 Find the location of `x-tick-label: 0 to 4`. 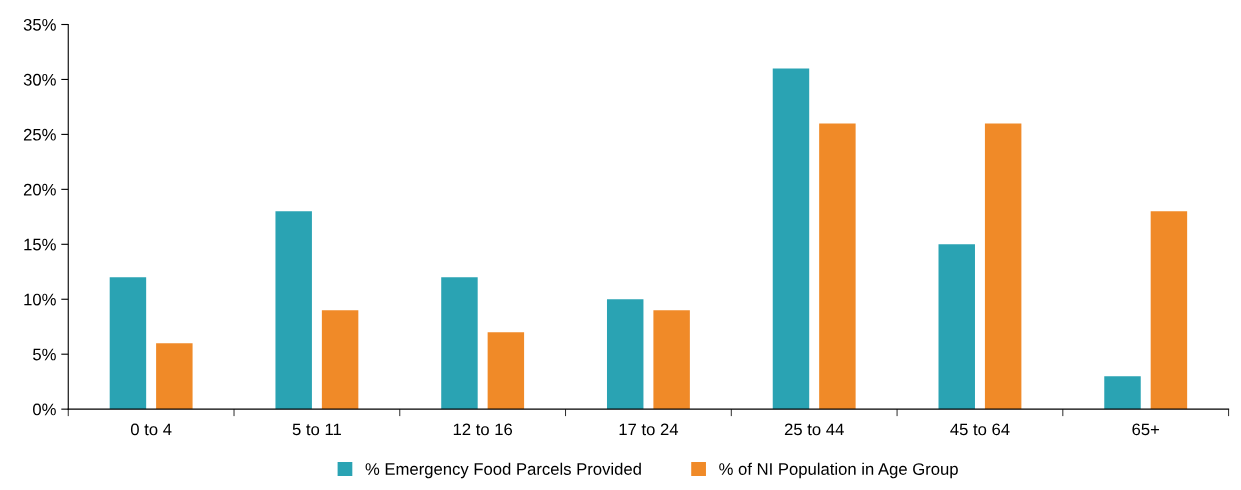

x-tick-label: 0 to 4 is located at coordinates (151, 429).